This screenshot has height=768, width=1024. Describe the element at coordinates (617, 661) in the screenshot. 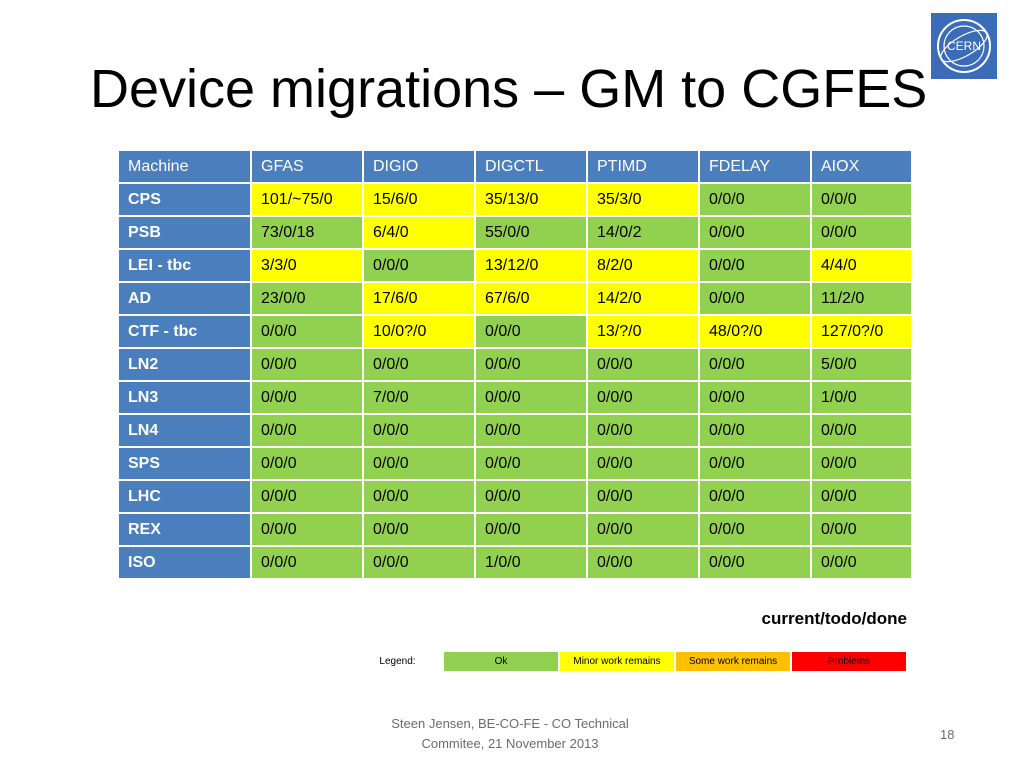

I see `legend-item-minor: Minor work remains` at that location.